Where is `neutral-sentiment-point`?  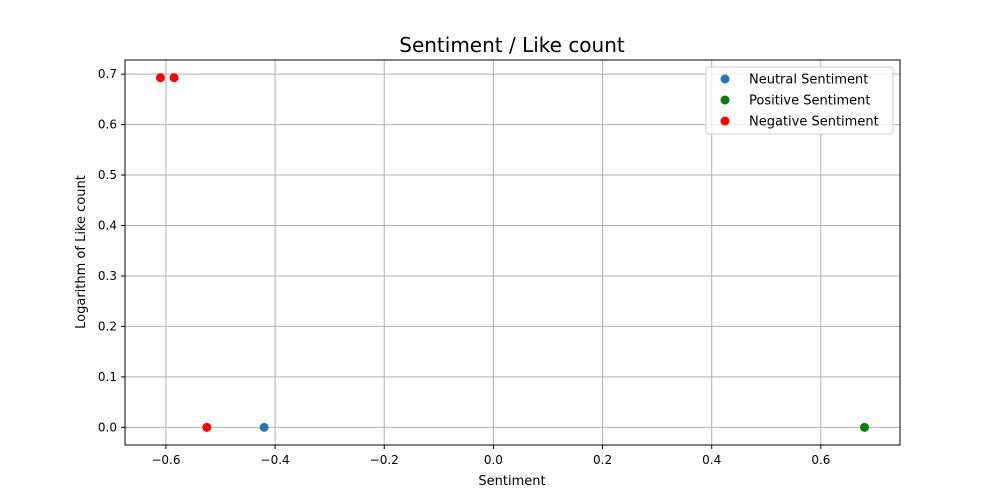 neutral-sentiment-point is located at coordinates (264, 427).